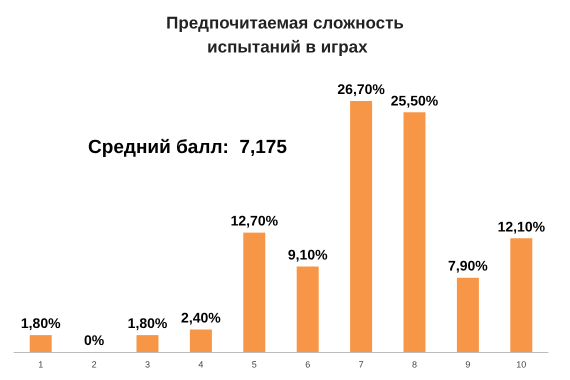  I want to click on x-tick-label: 6, so click(307, 365).